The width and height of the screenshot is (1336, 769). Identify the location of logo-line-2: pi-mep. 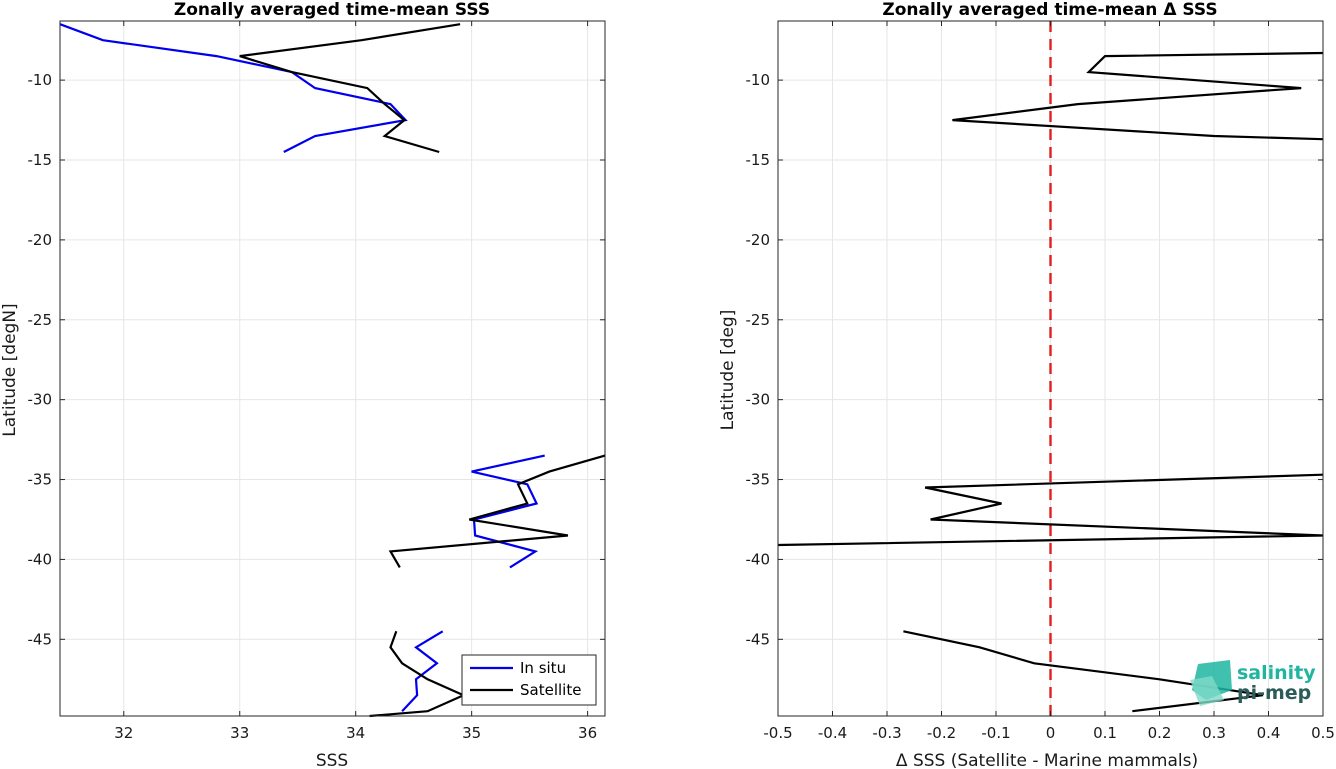
(1274, 693).